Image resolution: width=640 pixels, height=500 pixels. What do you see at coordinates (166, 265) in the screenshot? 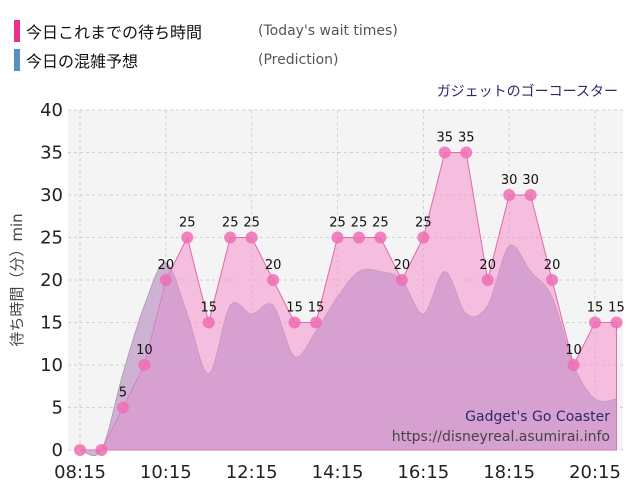
I see `data-label-4: 20` at bounding box center [166, 265].